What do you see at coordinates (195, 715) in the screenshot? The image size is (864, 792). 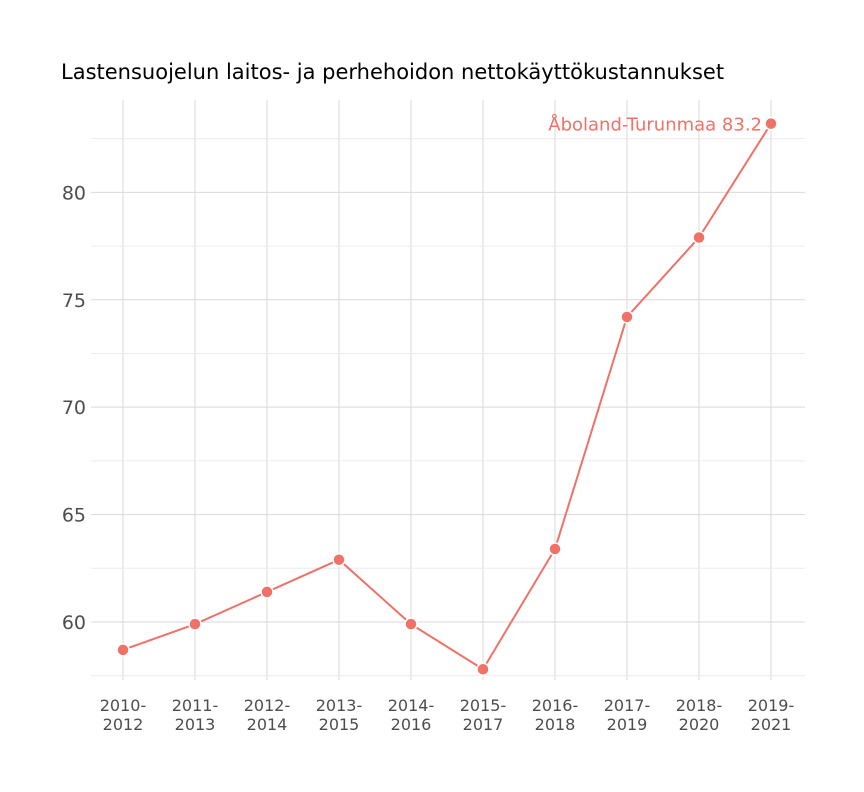 I see `x-tick-label: 2011-2013` at bounding box center [195, 715].